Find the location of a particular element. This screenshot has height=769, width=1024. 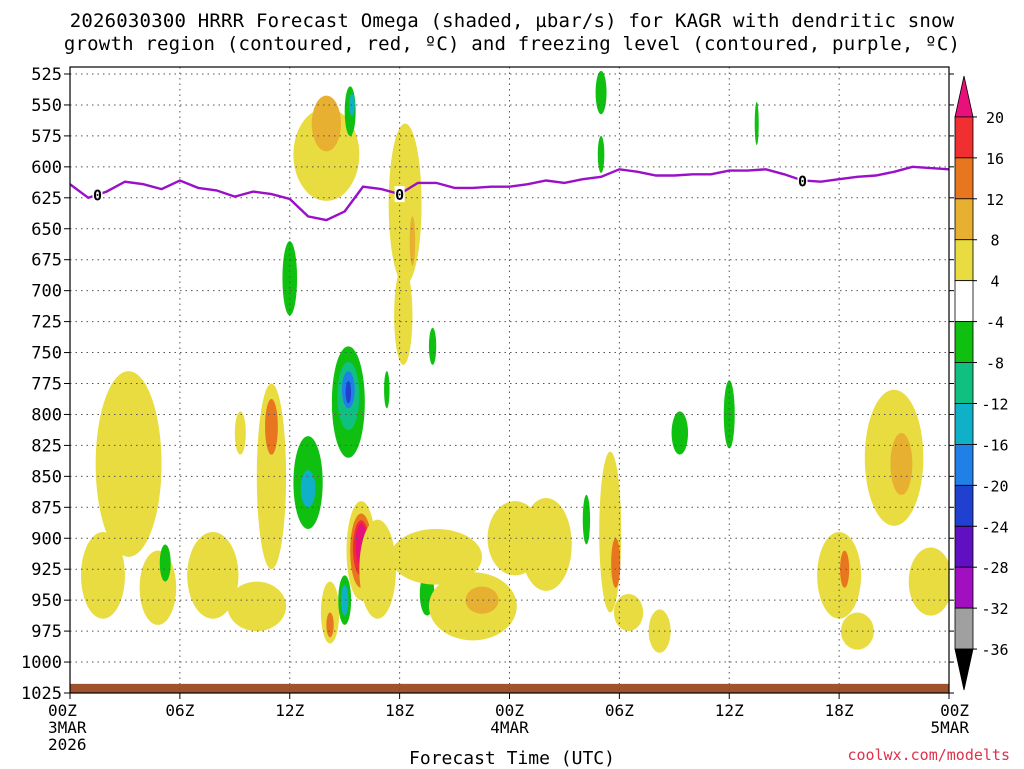

colorbar-label-12: -32 is located at coordinates (994, 609).